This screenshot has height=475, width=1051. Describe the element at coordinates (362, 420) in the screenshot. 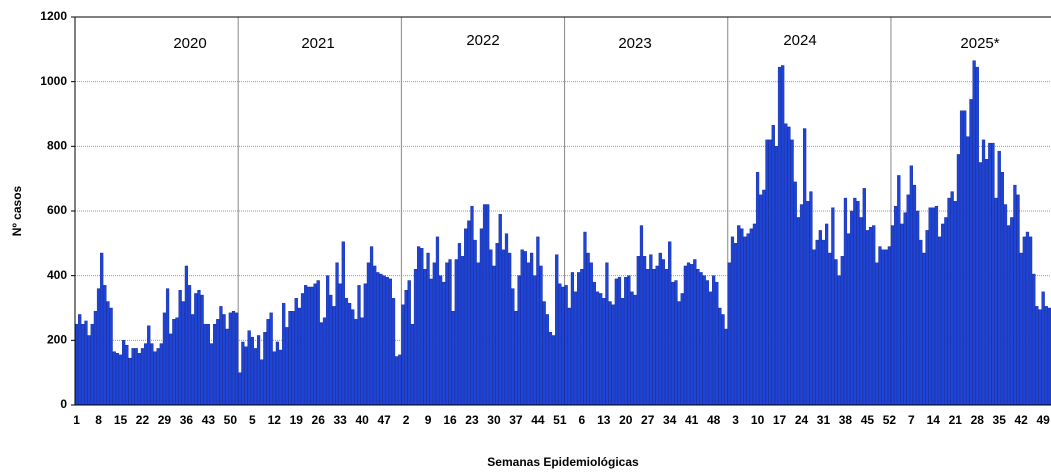

I see `x-tick-label: 40` at that location.